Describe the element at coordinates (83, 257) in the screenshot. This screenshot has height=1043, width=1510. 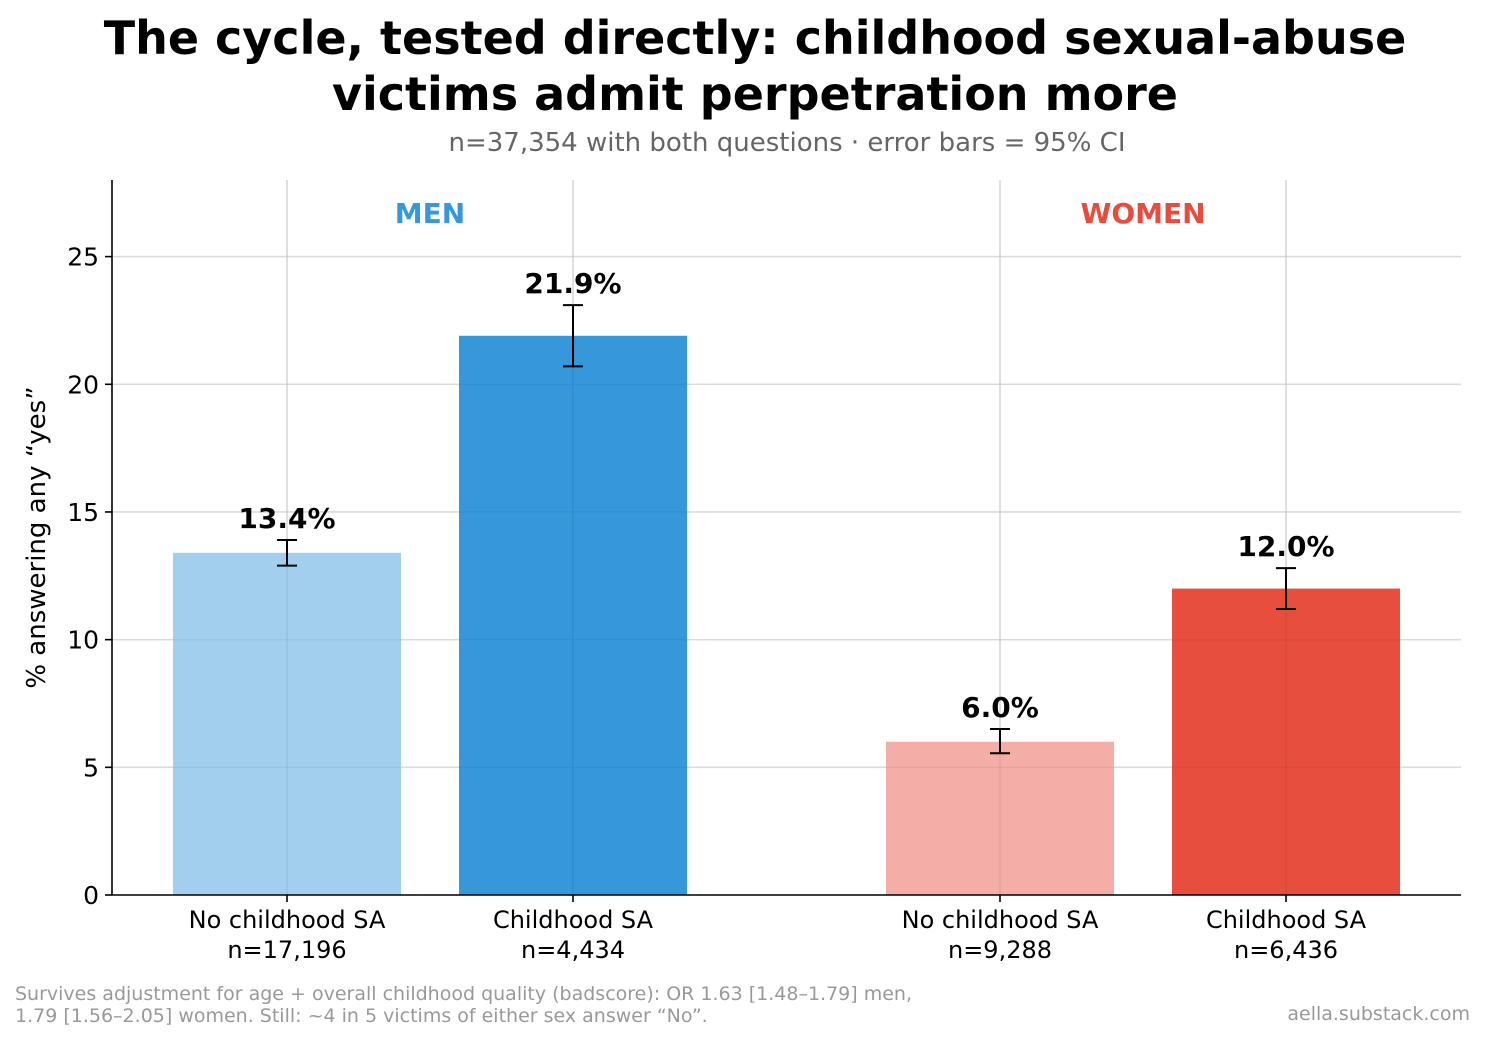
I see `y-tick-label: 25` at that location.